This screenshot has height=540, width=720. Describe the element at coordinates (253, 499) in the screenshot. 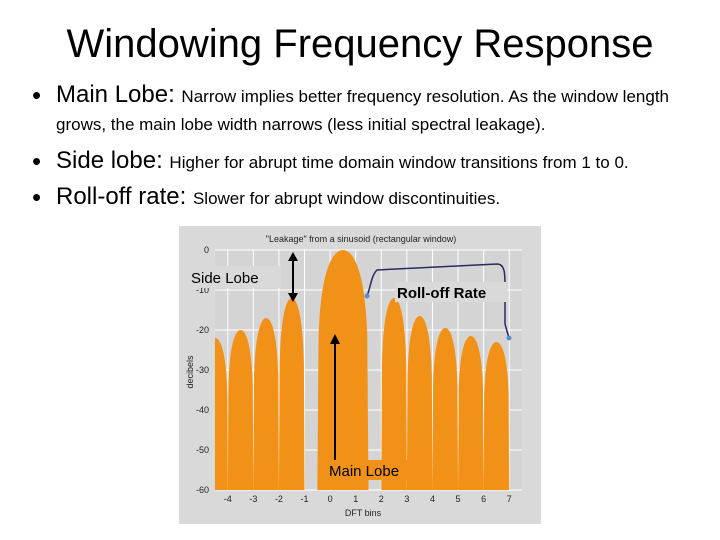

I see `x-tick-label: -3` at that location.